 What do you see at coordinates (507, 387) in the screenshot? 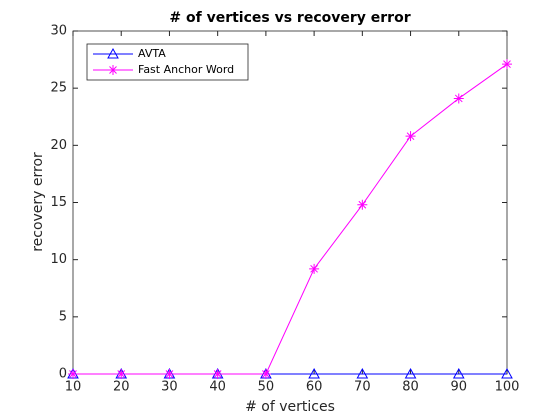
I see `x-tick-label: 100` at bounding box center [507, 387].